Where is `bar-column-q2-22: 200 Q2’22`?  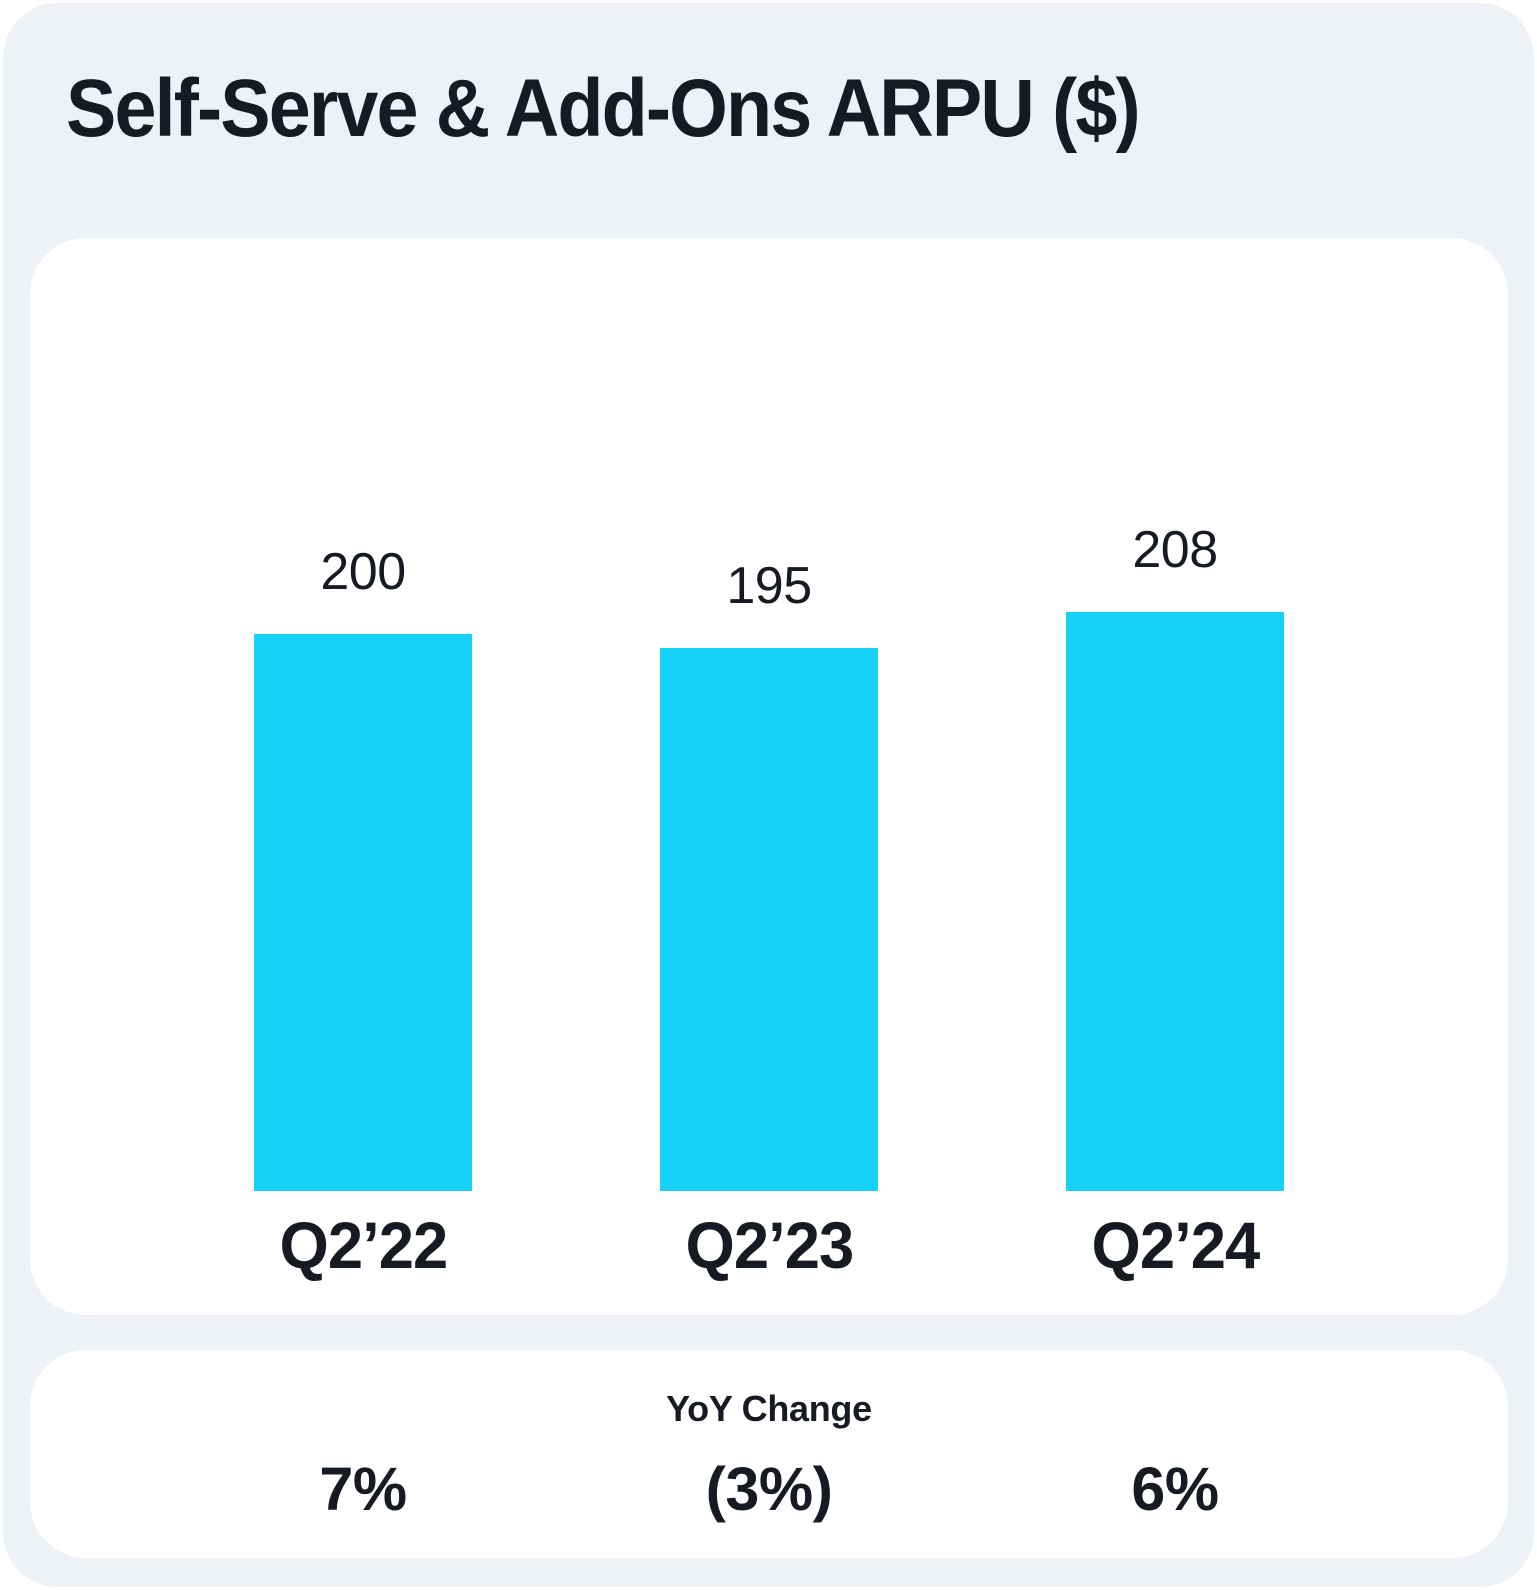
bar-column-q2-22: 200 Q2’22 is located at coordinates (363, 914).